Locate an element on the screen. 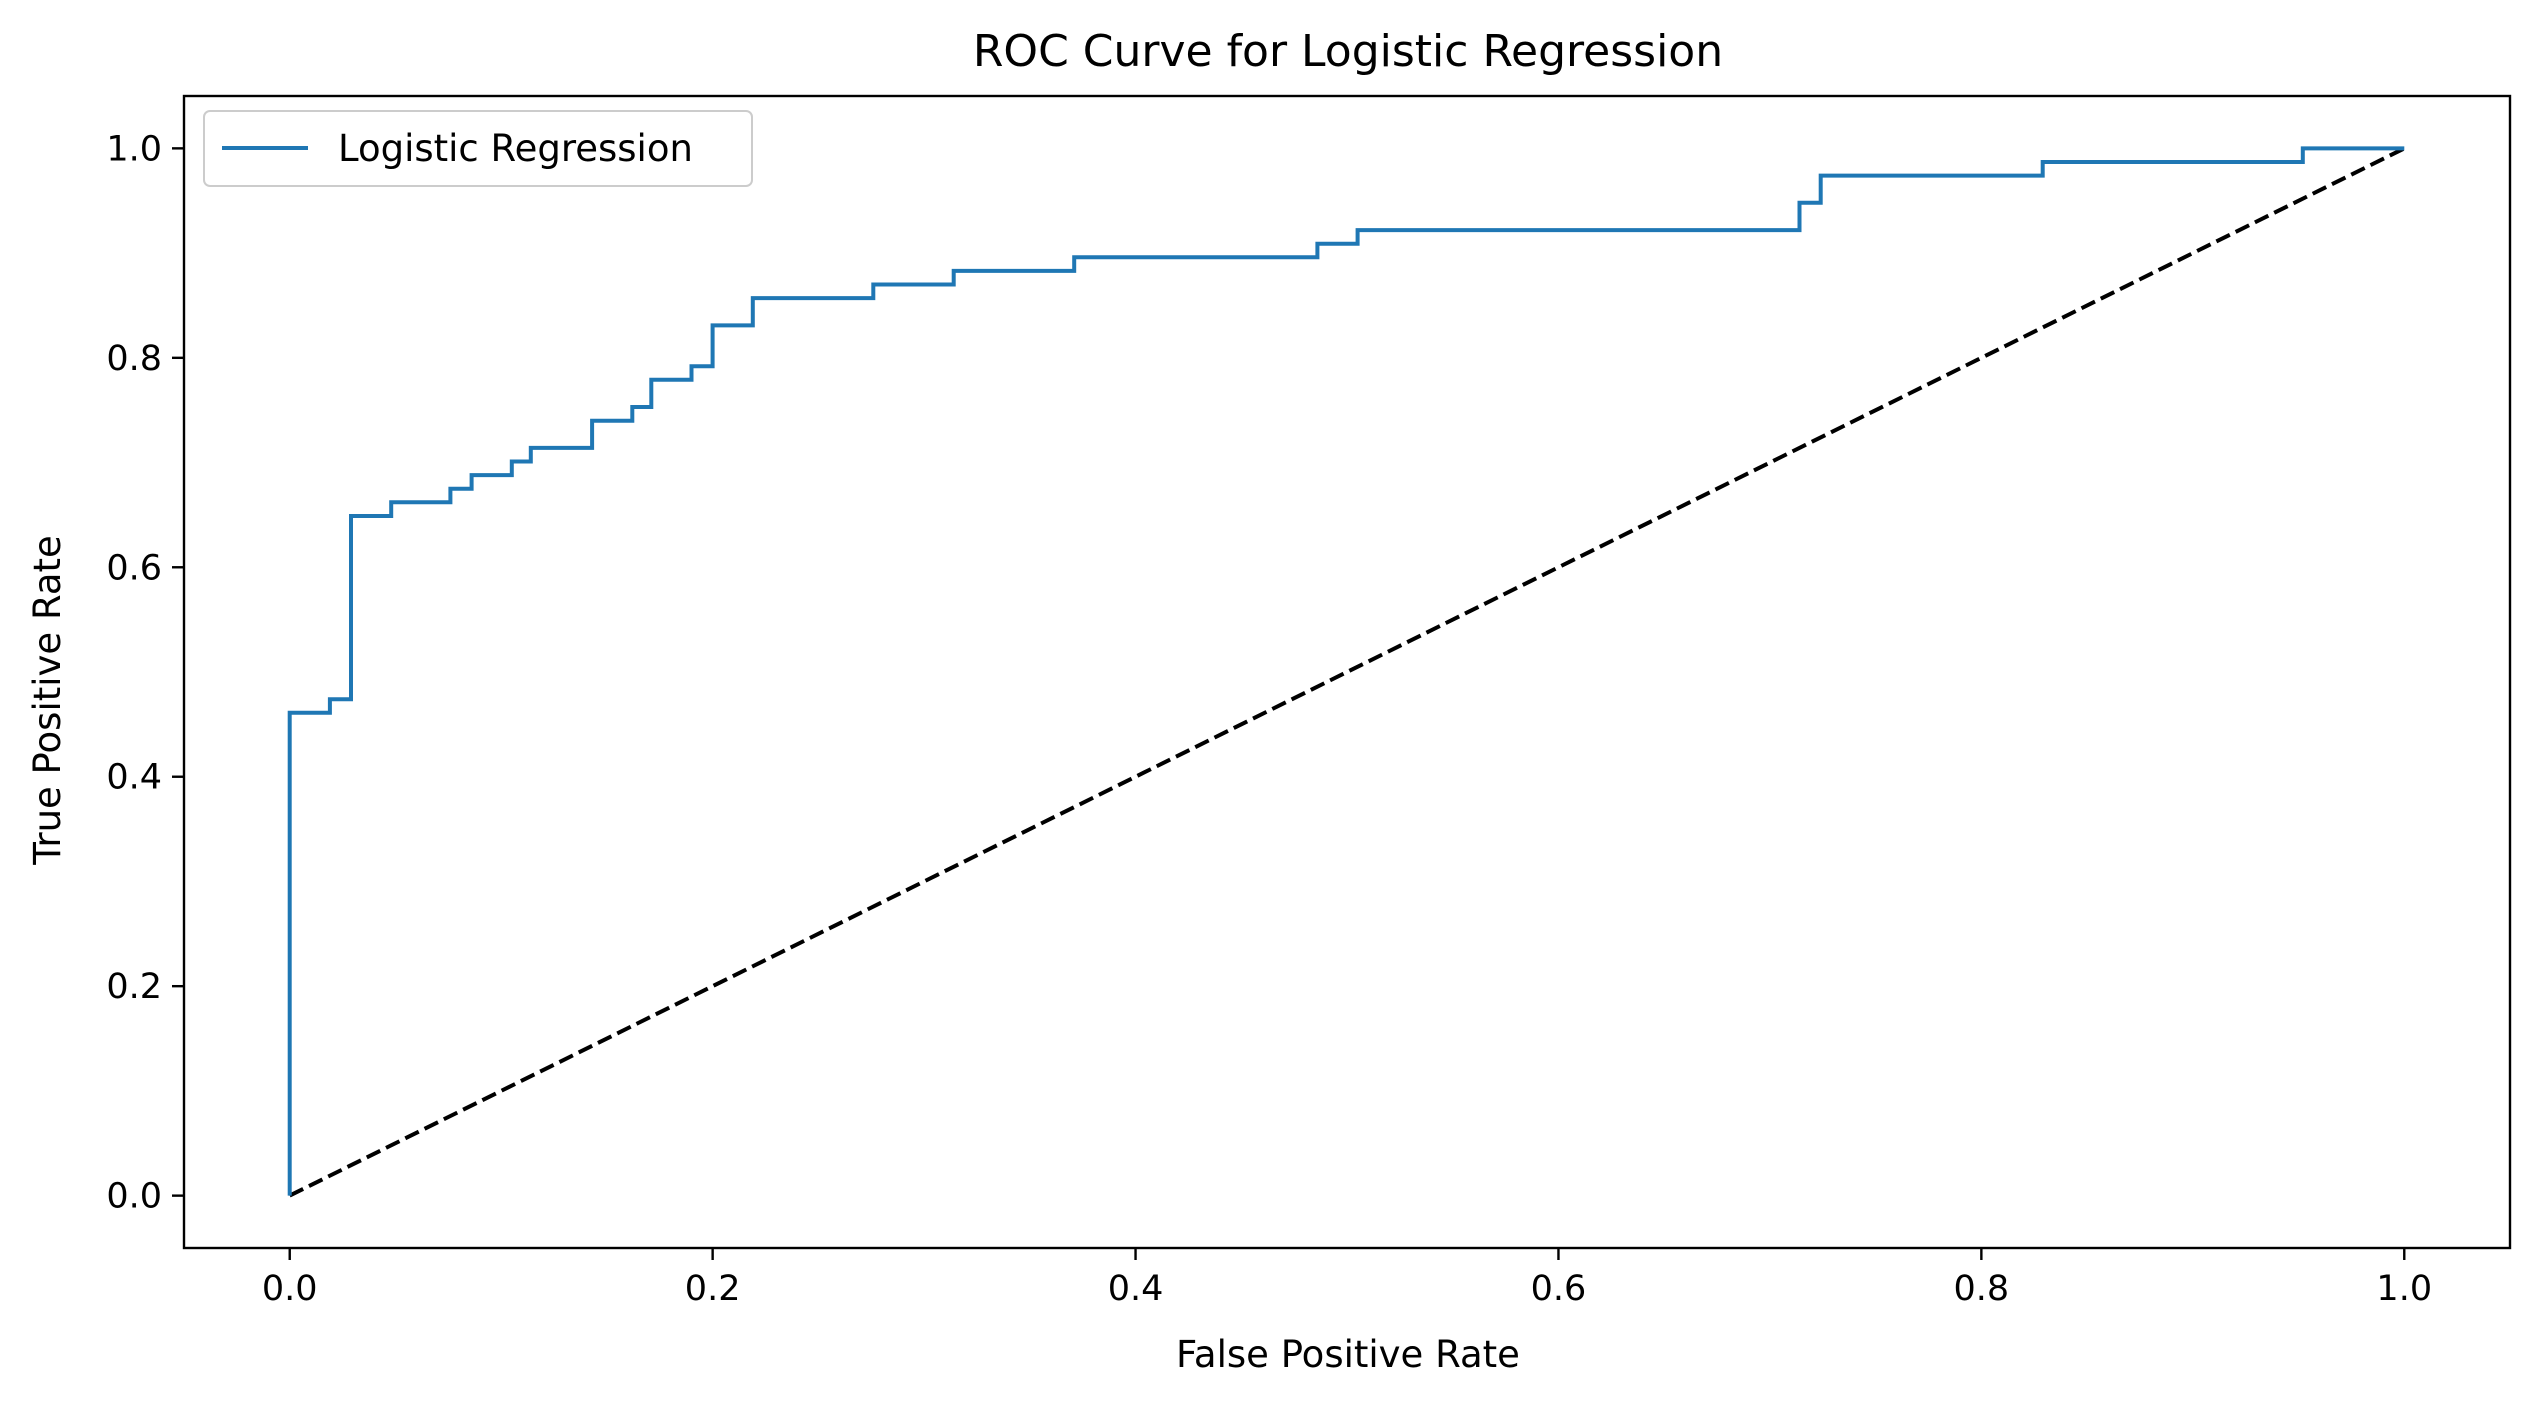 The height and width of the screenshot is (1407, 2539). x-axis: 0.0 0.2 0.4 0.6 0.8 1.0 is located at coordinates (1347, 1278).